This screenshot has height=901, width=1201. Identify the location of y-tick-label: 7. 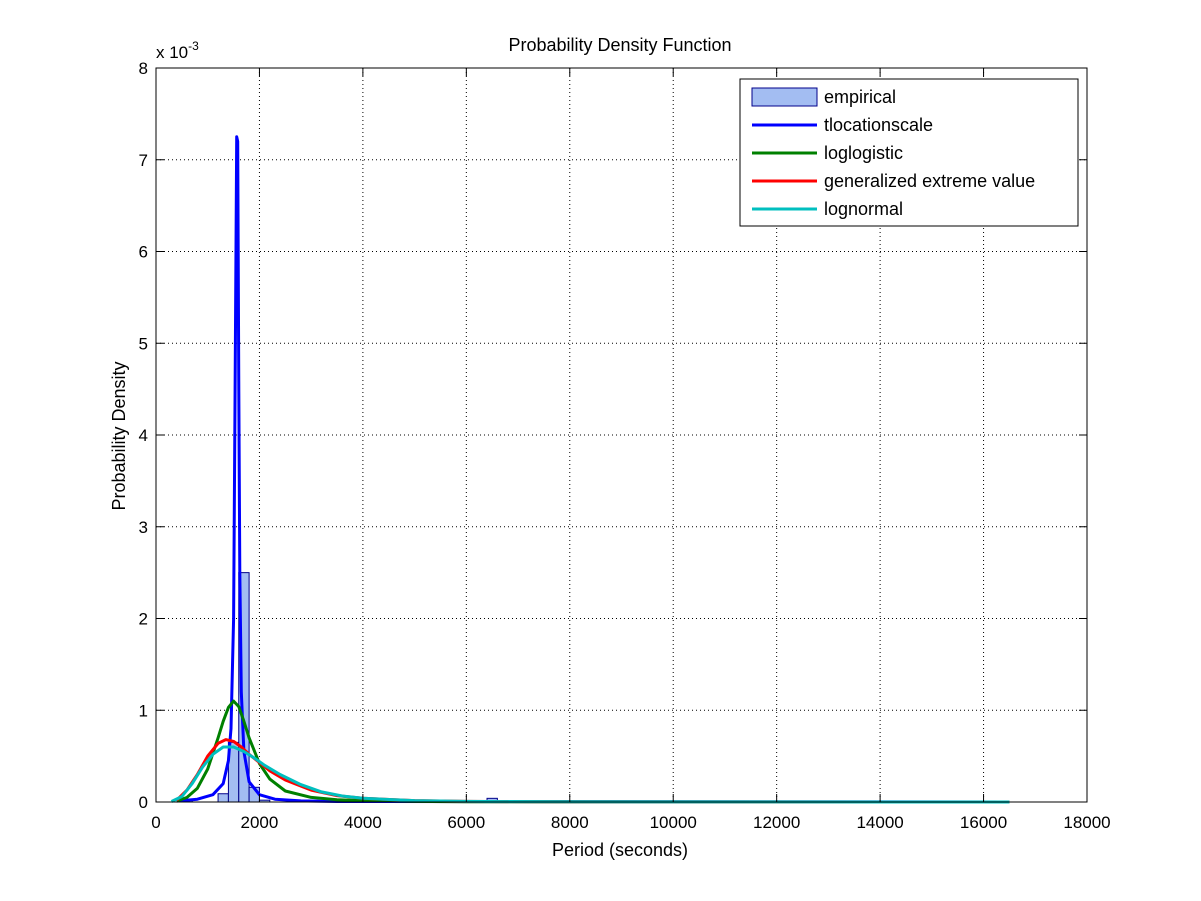
(143, 160).